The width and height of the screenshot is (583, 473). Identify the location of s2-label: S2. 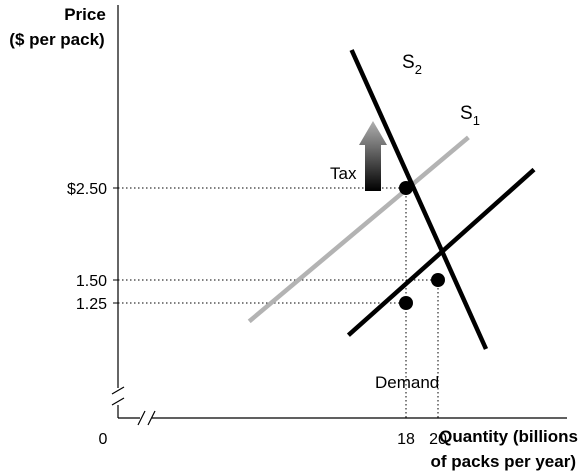
(412, 64).